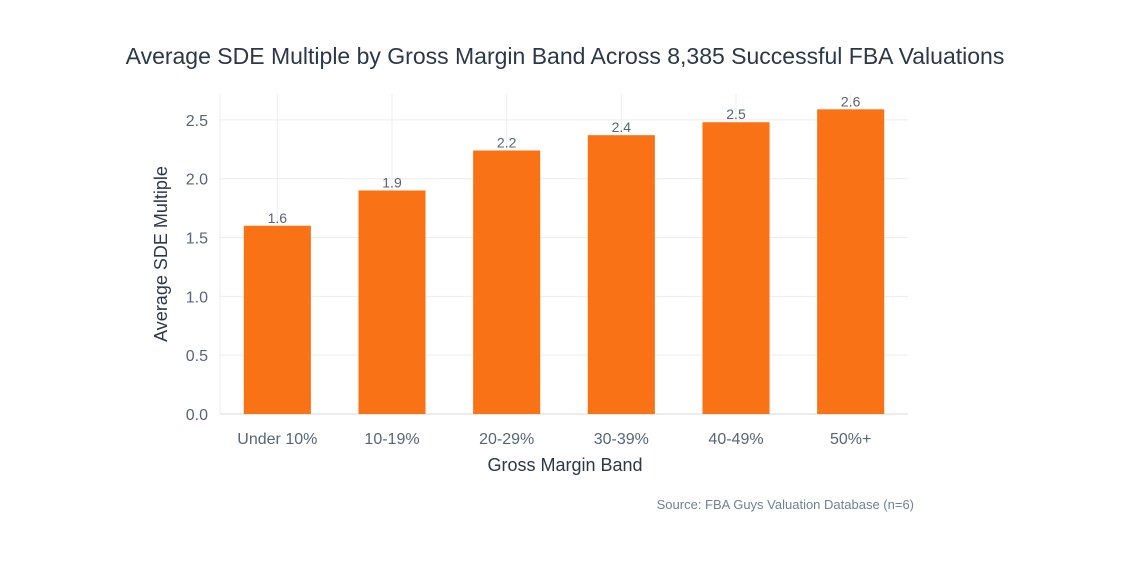 This screenshot has width=1129, height=562. Describe the element at coordinates (277, 439) in the screenshot. I see `x-tick-label: Under 10%` at that location.